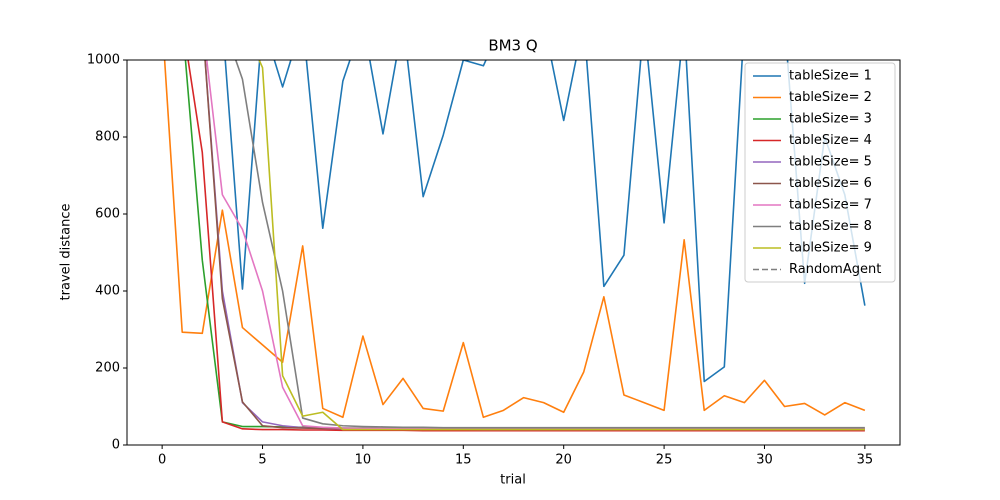  I want to click on legend-label: tableSize= 9, so click(830, 248).